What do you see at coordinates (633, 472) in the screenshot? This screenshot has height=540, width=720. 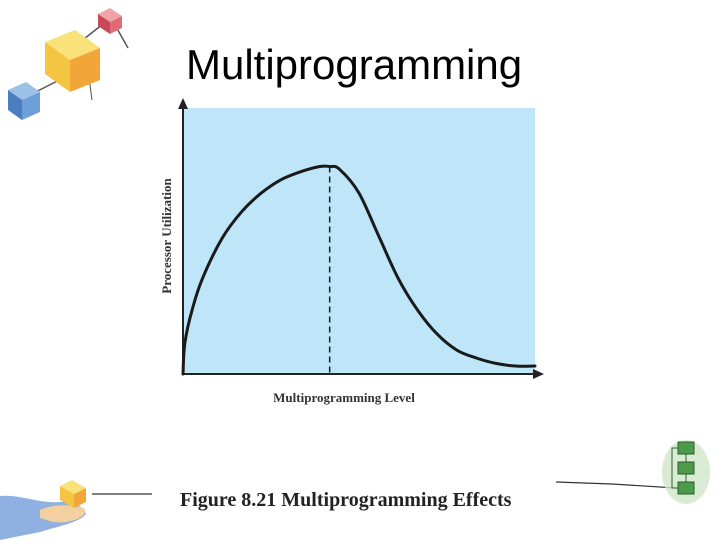 I see `green-flowchart-icon` at bounding box center [633, 472].